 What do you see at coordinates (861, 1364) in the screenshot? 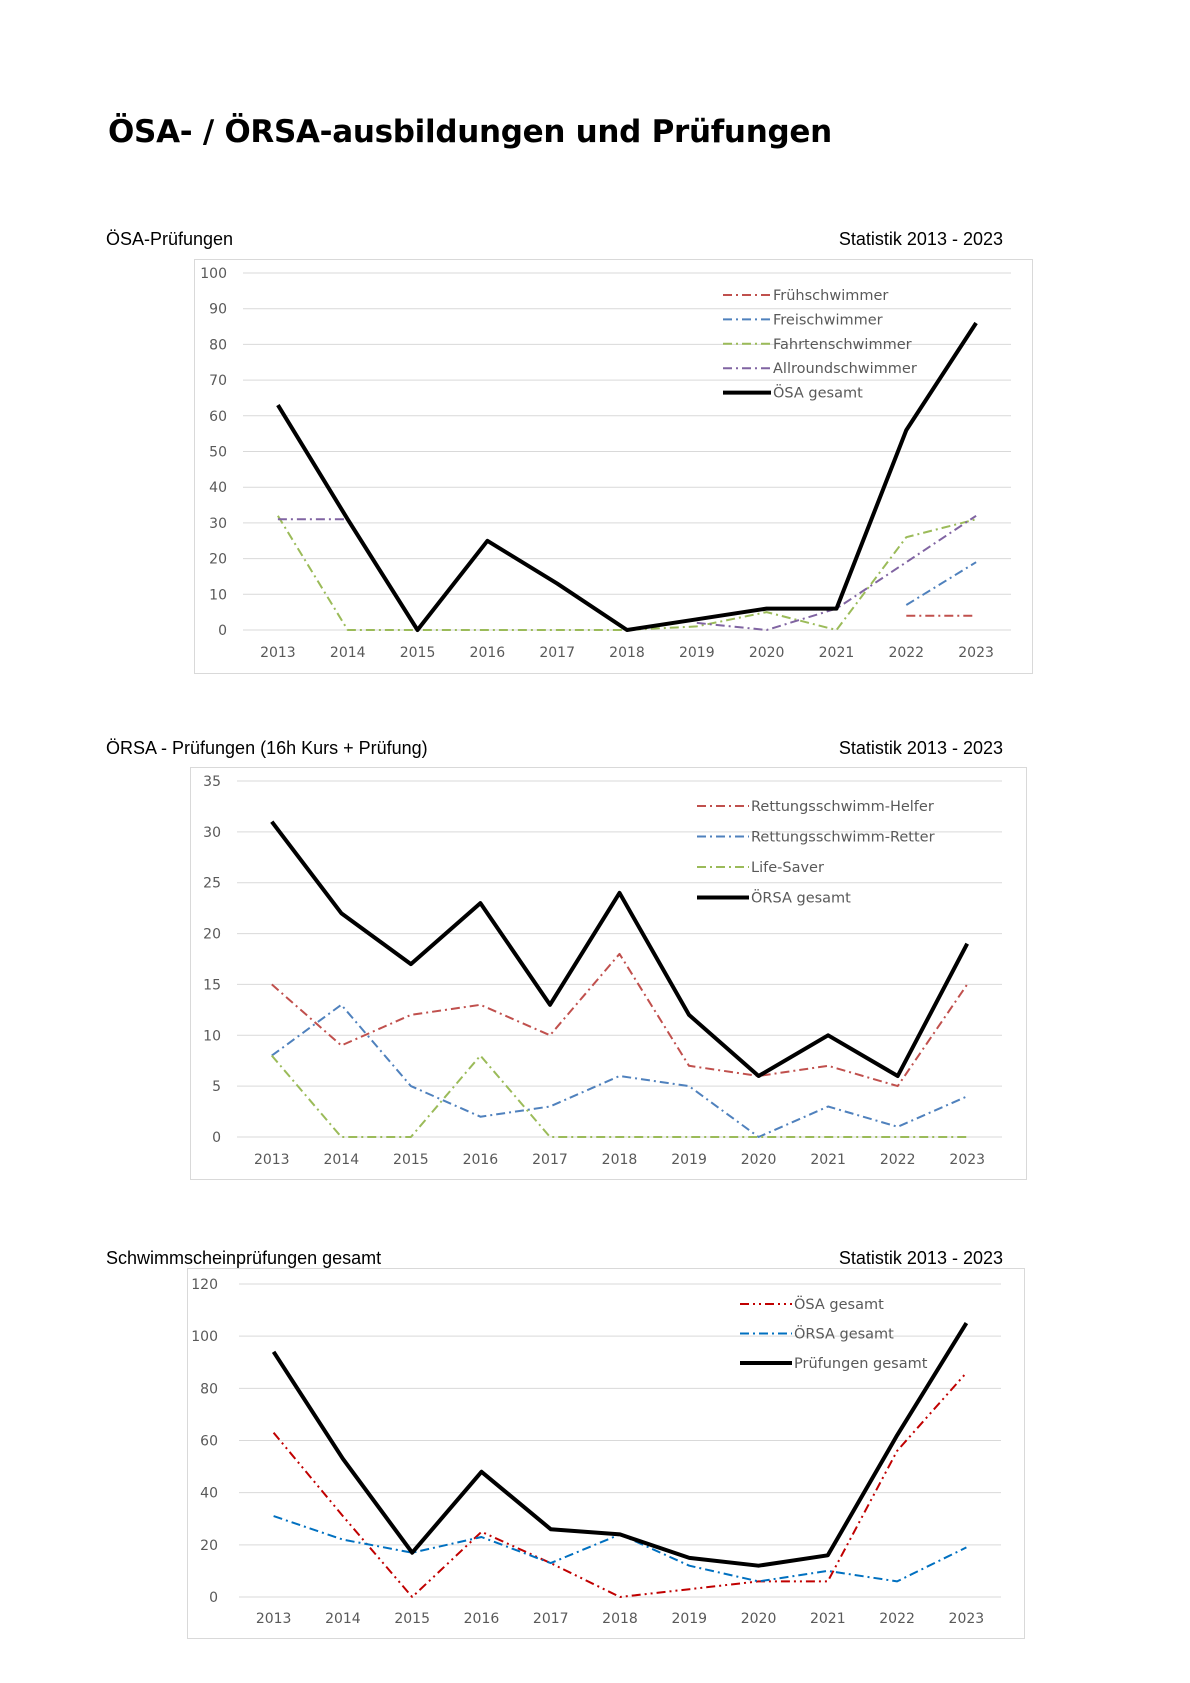
I see `legend-label: Prüfungen gesamt` at bounding box center [861, 1364].